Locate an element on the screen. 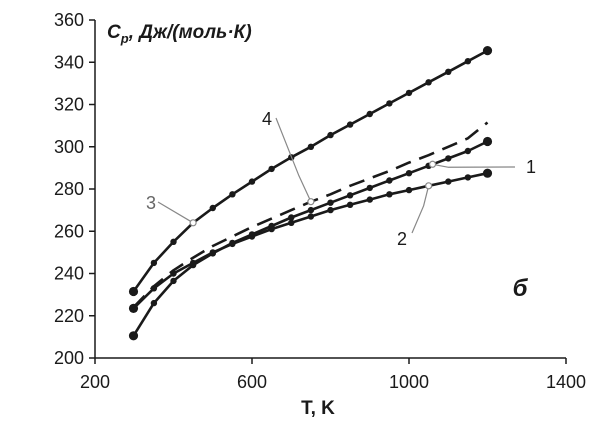 The height and width of the screenshot is (424, 603). annotation-4-leader is located at coordinates (293, 160).